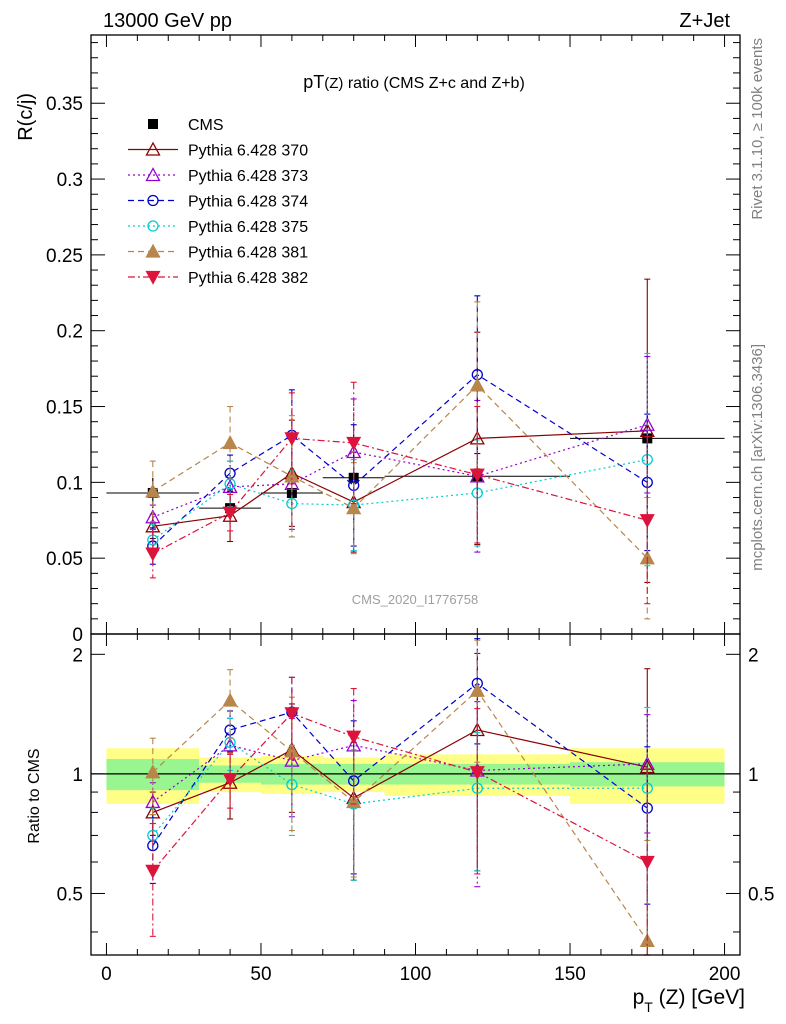  What do you see at coordinates (70, 894) in the screenshot?
I see `ratio-y-tick-label: 0.5` at bounding box center [70, 894].